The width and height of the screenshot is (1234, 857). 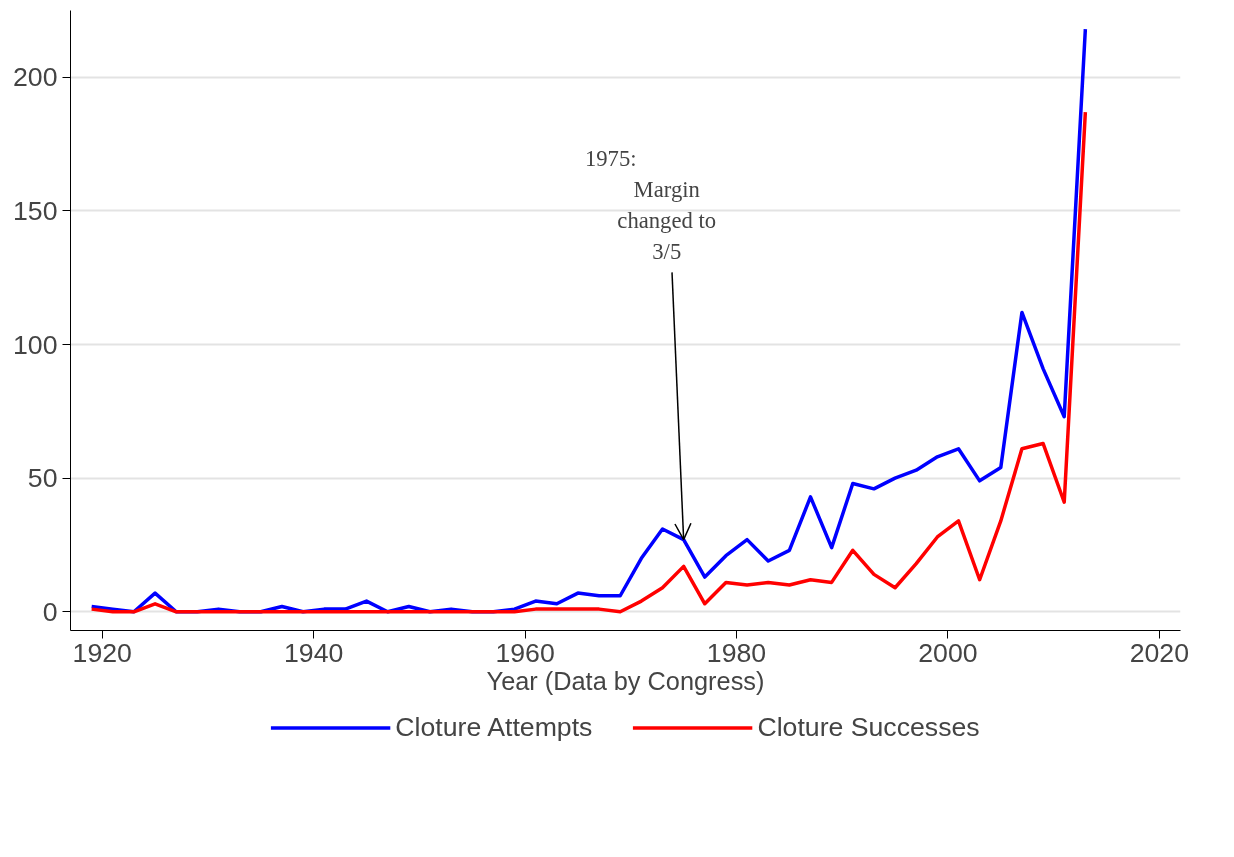 What do you see at coordinates (35, 77) in the screenshot?
I see `y-tick-label: 200` at bounding box center [35, 77].